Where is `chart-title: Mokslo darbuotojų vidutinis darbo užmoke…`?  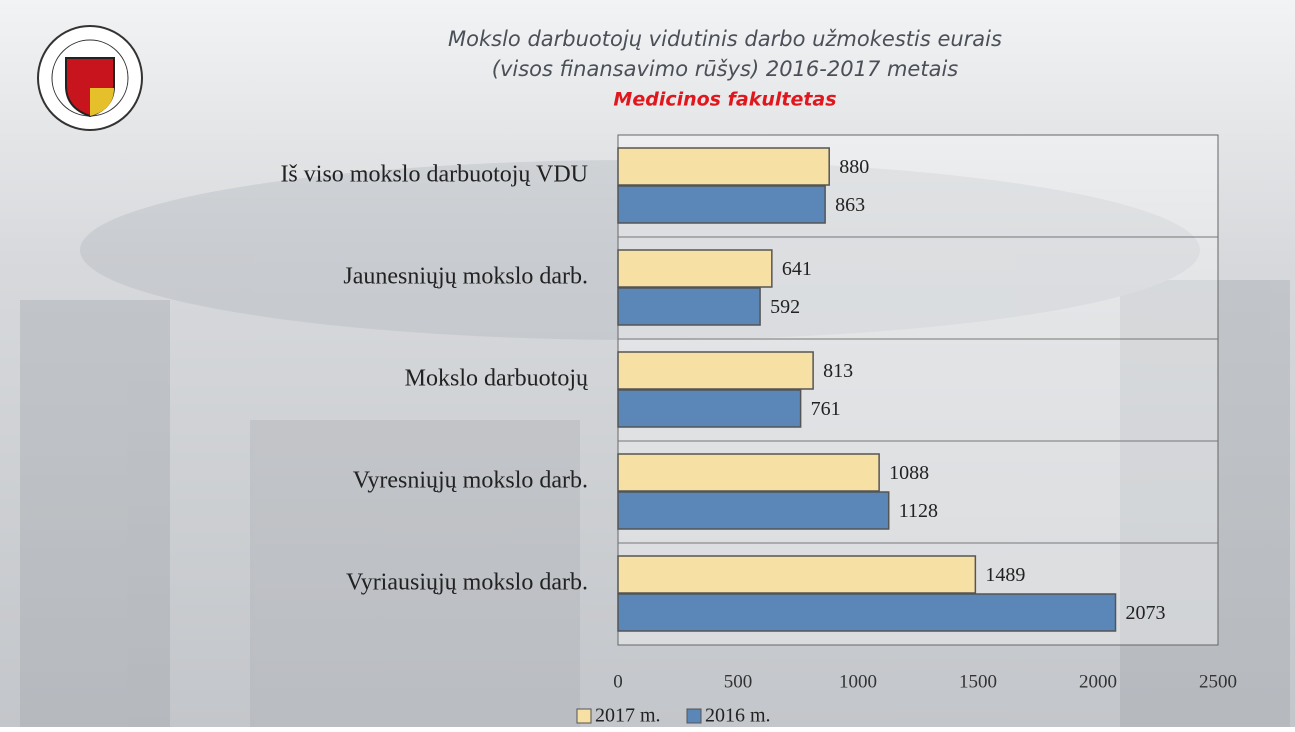 chart-title: Mokslo darbuotojų vidutinis darbo užmoke… is located at coordinates (725, 39).